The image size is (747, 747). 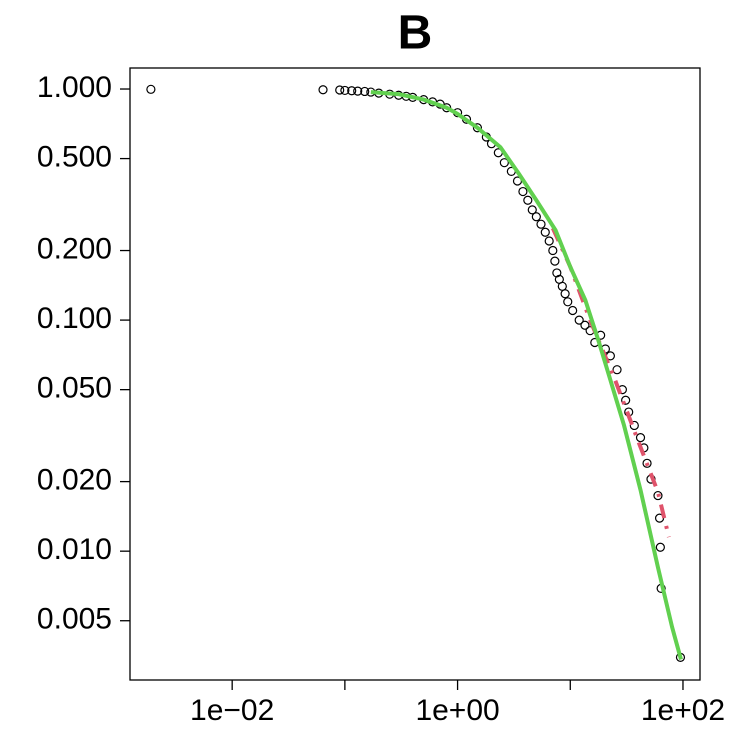 What do you see at coordinates (74, 549) in the screenshot?
I see `y-tick-label: 0.010` at bounding box center [74, 549].